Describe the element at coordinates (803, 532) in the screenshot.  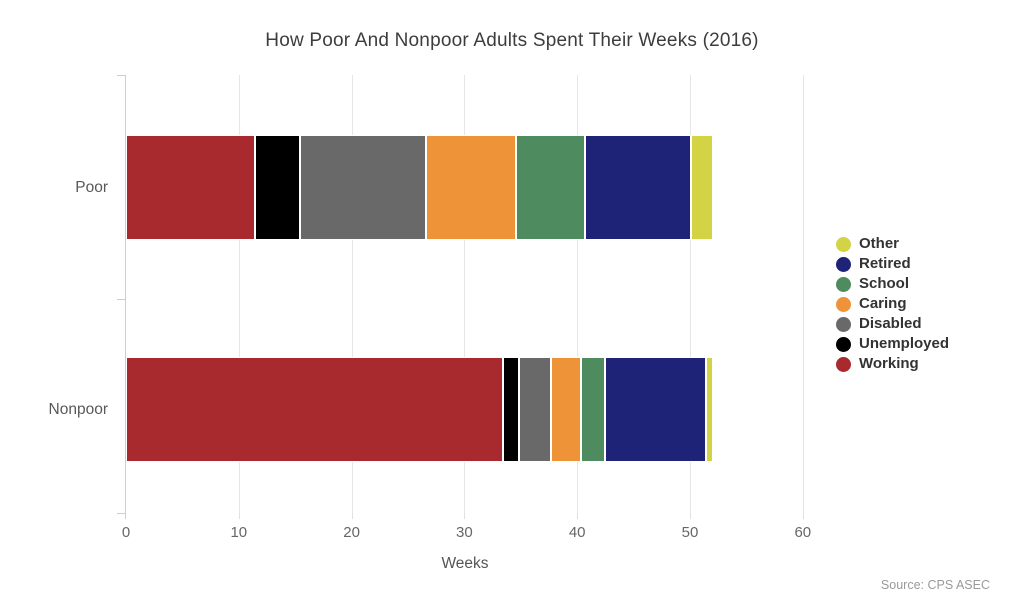
I see `x-tick-label: 60` at that location.